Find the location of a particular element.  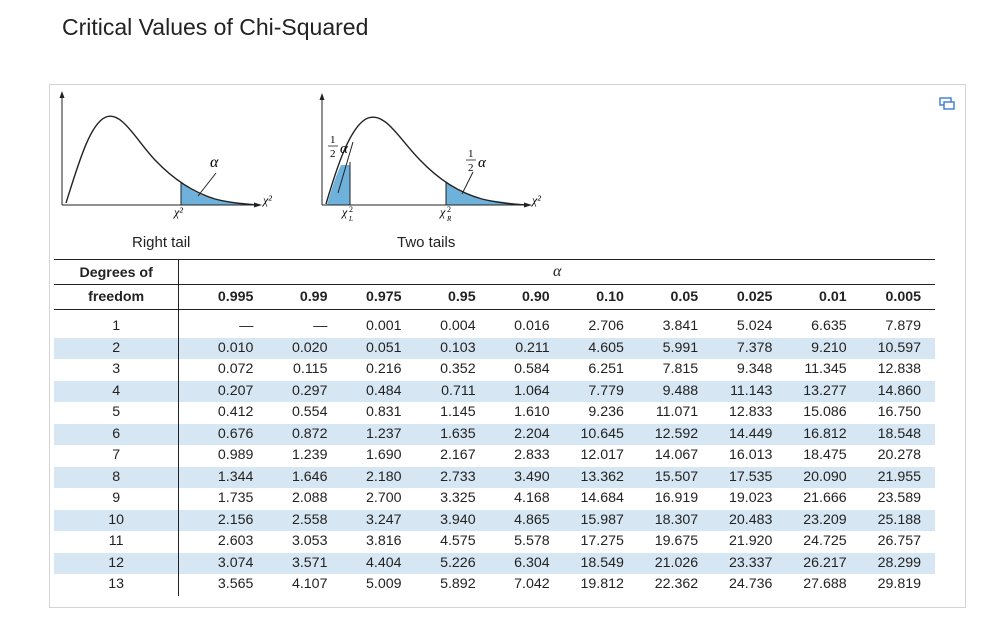

column-header: 0.10 is located at coordinates (586, 297).